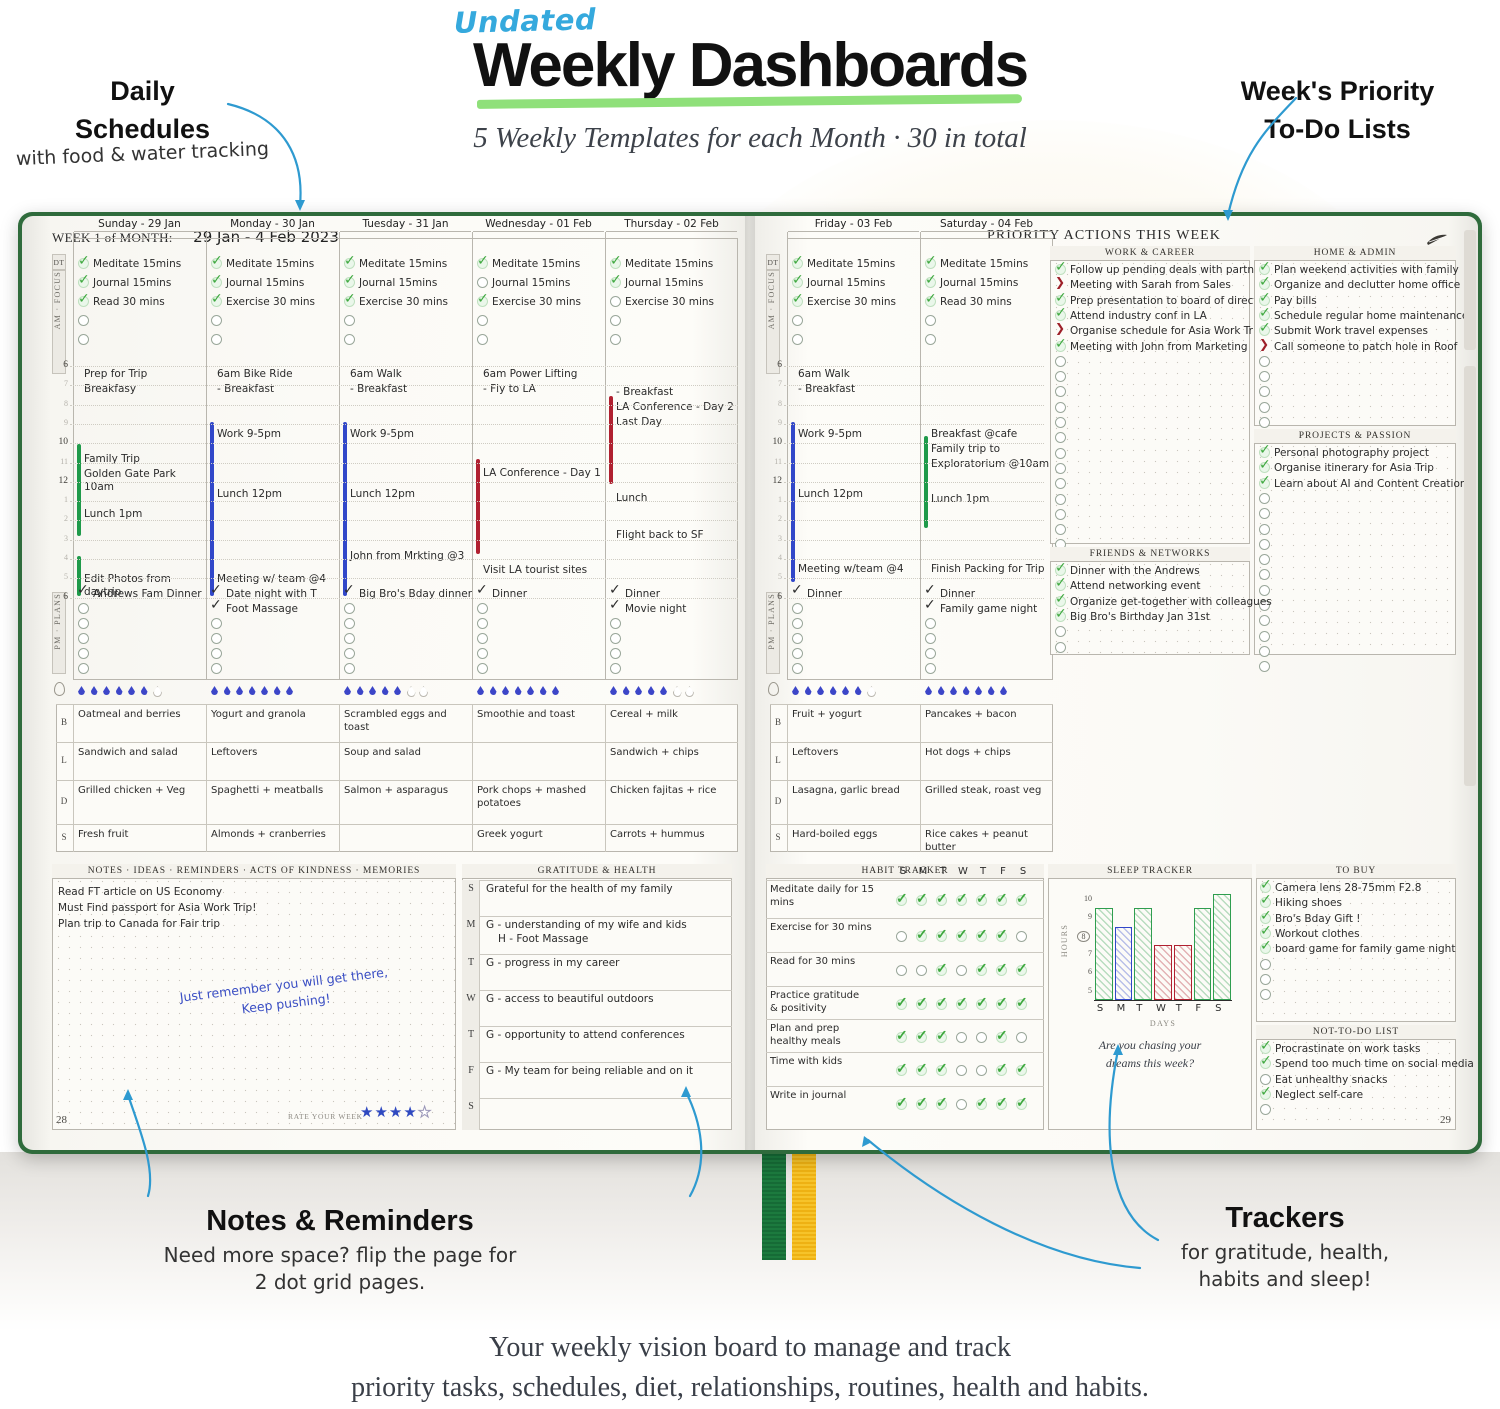  What do you see at coordinates (1264, 529) in the screenshot?
I see `projects-passion-checkbox` at bounding box center [1264, 529].